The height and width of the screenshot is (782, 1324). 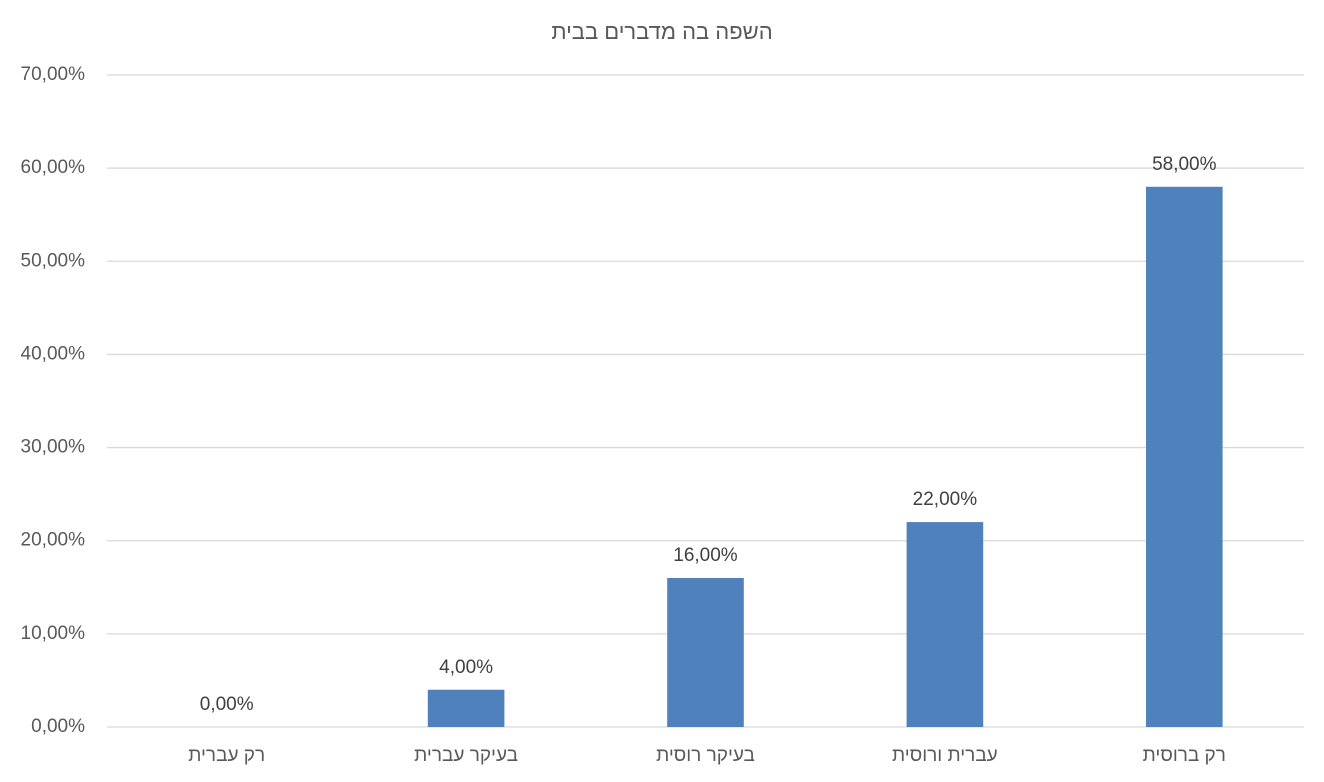 What do you see at coordinates (53, 74) in the screenshot?
I see `y-tick-label: 70,00%` at bounding box center [53, 74].